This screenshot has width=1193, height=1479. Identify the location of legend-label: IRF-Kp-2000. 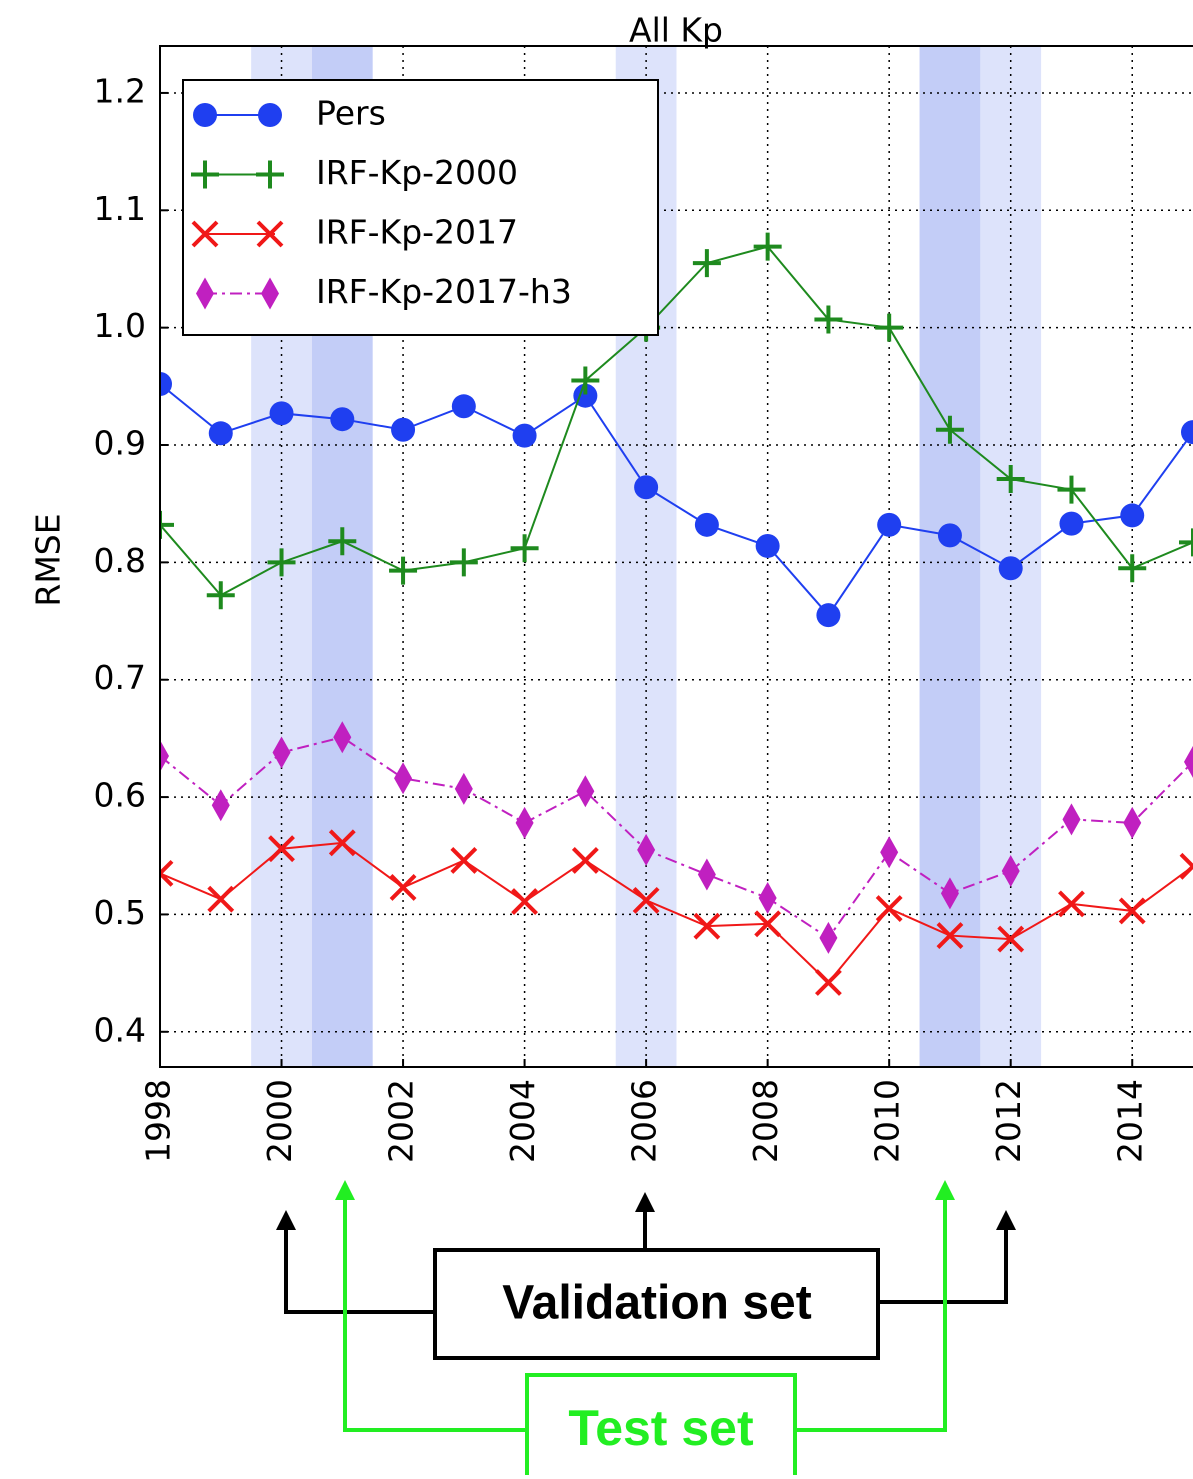
(417, 172).